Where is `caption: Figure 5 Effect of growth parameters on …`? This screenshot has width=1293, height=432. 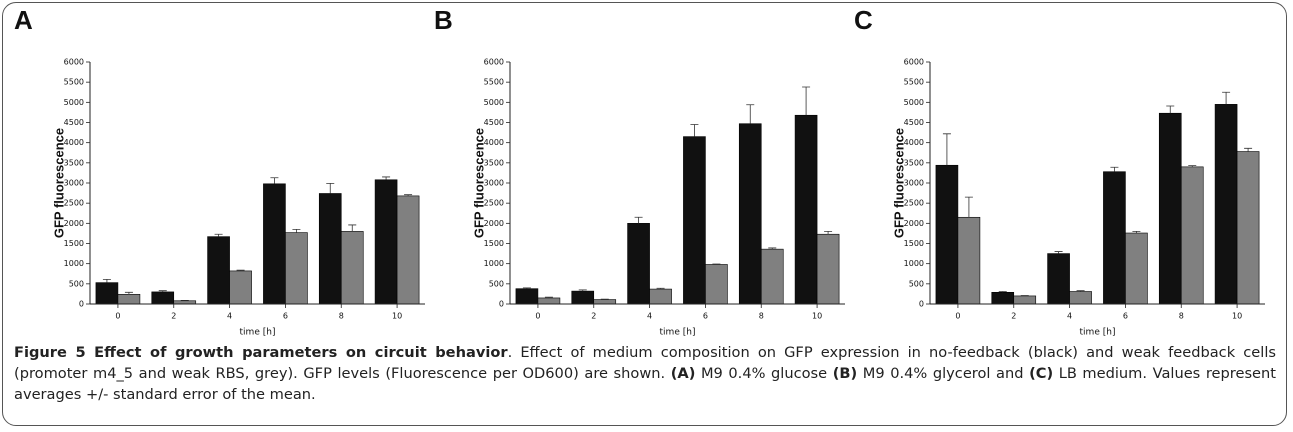
caption: Figure 5 Effect of growth parameters on … is located at coordinates (645, 373).